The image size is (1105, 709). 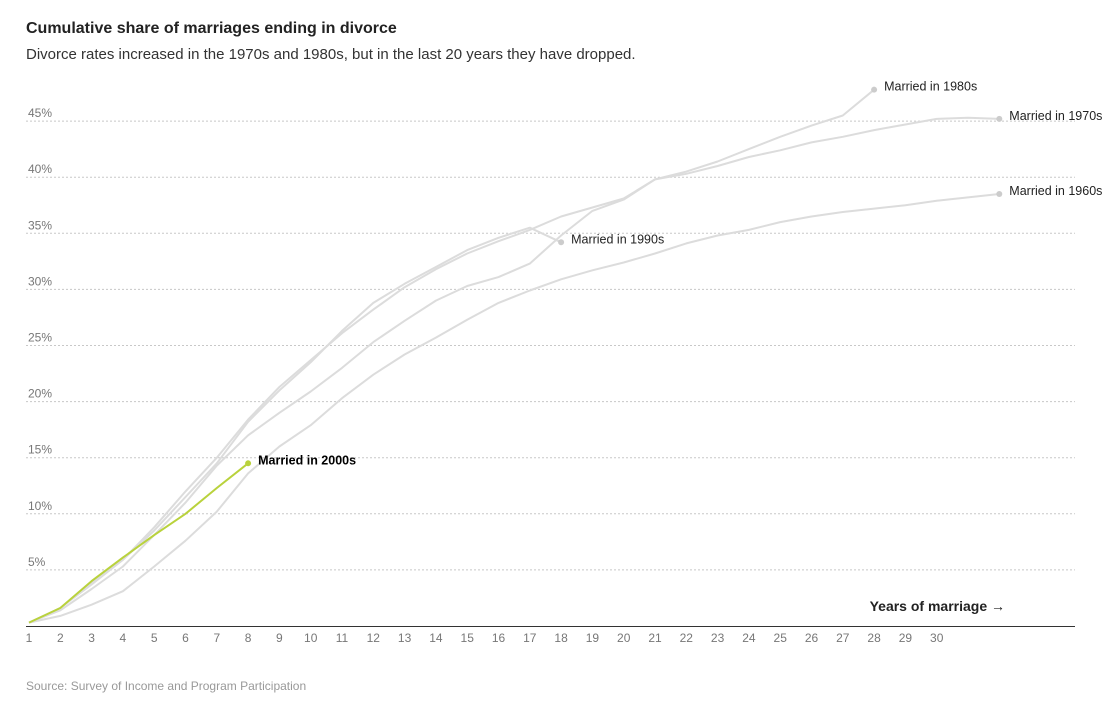 What do you see at coordinates (311, 638) in the screenshot?
I see `x-tick-label: 10` at bounding box center [311, 638].